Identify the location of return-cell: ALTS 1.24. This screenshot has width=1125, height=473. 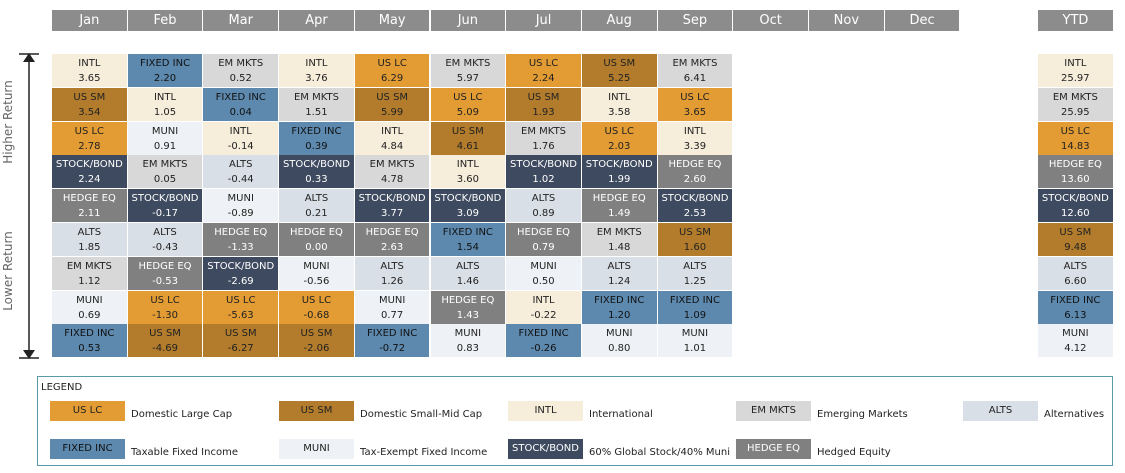
(619, 273).